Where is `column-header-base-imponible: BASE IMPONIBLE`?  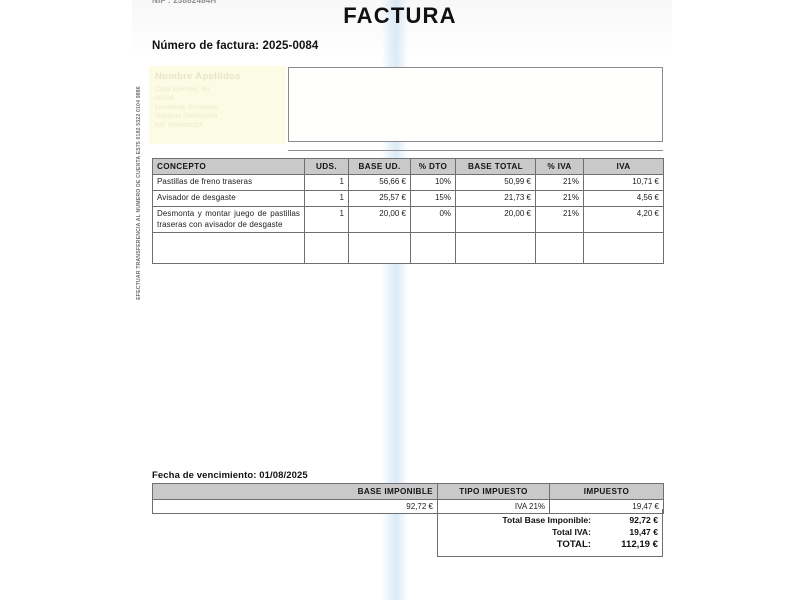
column-header-base-imponible: BASE IMPONIBLE is located at coordinates (295, 491).